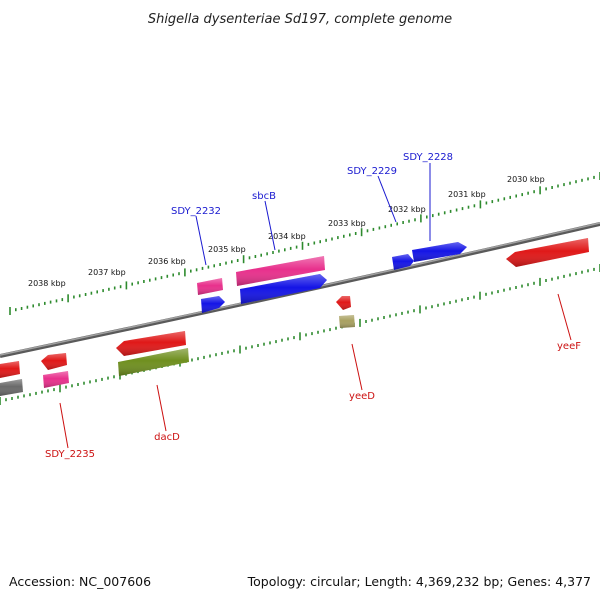 The height and width of the screenshot is (600, 600). Describe the element at coordinates (362, 396) in the screenshot. I see `gene-label-yeed: yeeD` at that location.